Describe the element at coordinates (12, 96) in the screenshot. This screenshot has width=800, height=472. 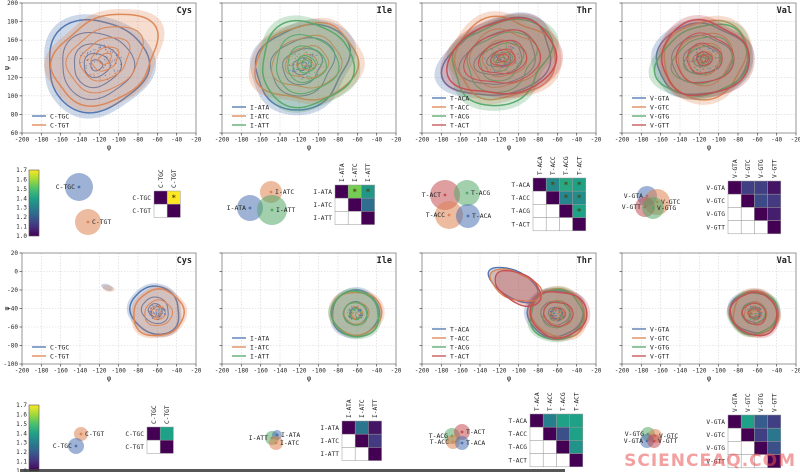
I see `svg-text: 100` at that location.